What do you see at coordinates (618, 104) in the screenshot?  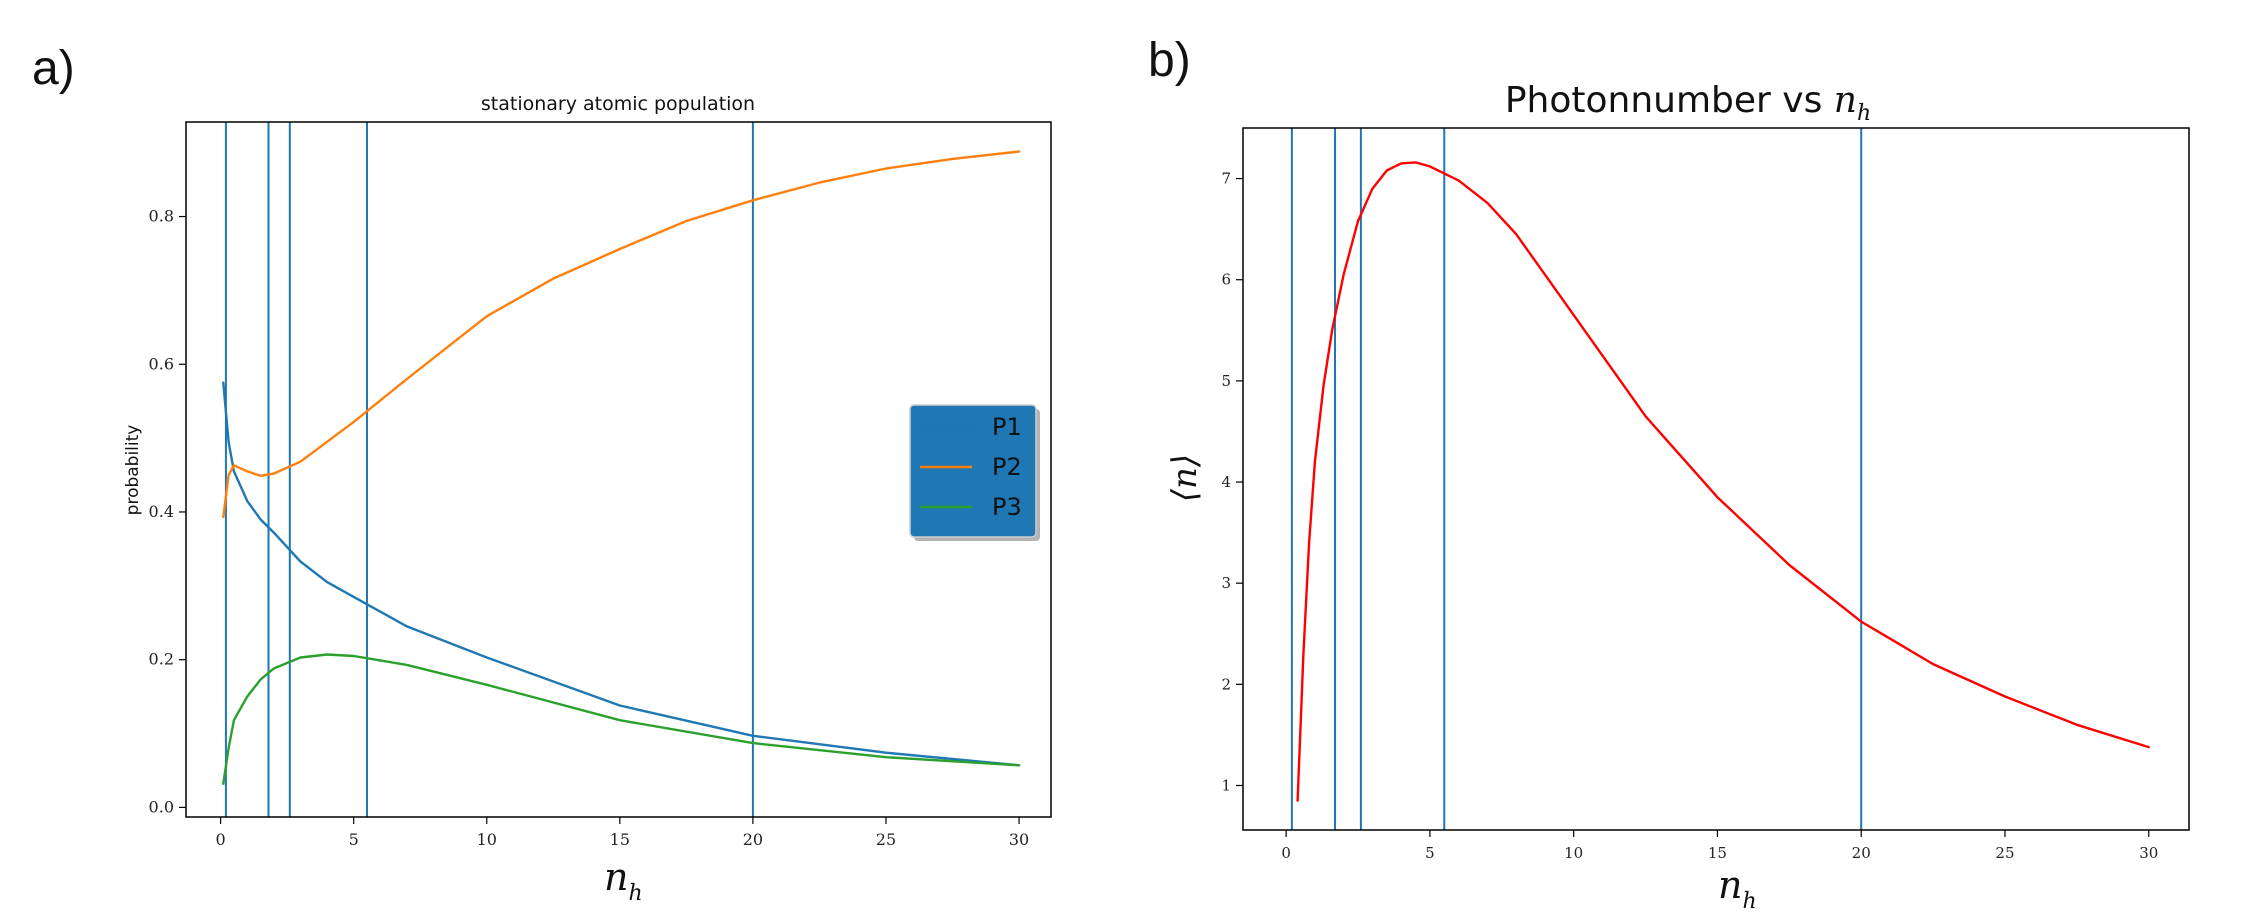 I see `chart-a-title: stationary atomic population` at bounding box center [618, 104].